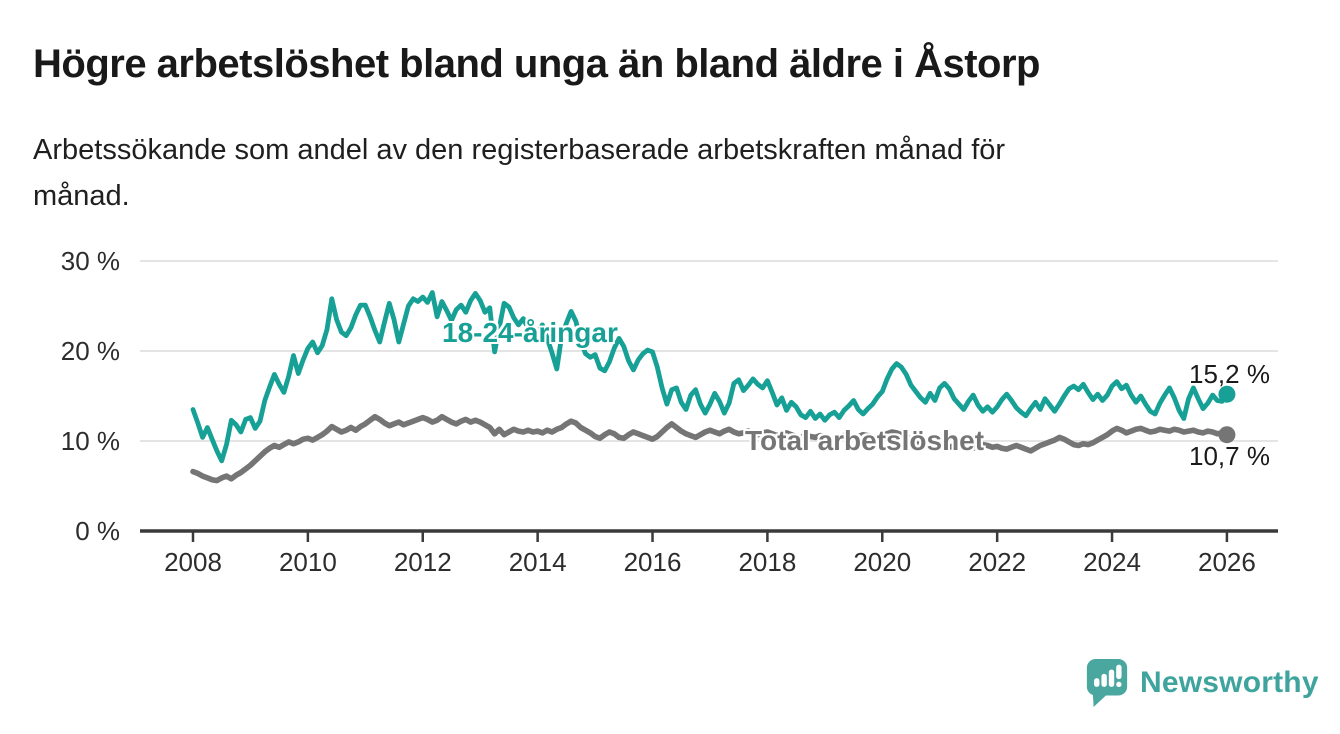  I want to click on newsworthy-logo-icon, so click(1107, 683).